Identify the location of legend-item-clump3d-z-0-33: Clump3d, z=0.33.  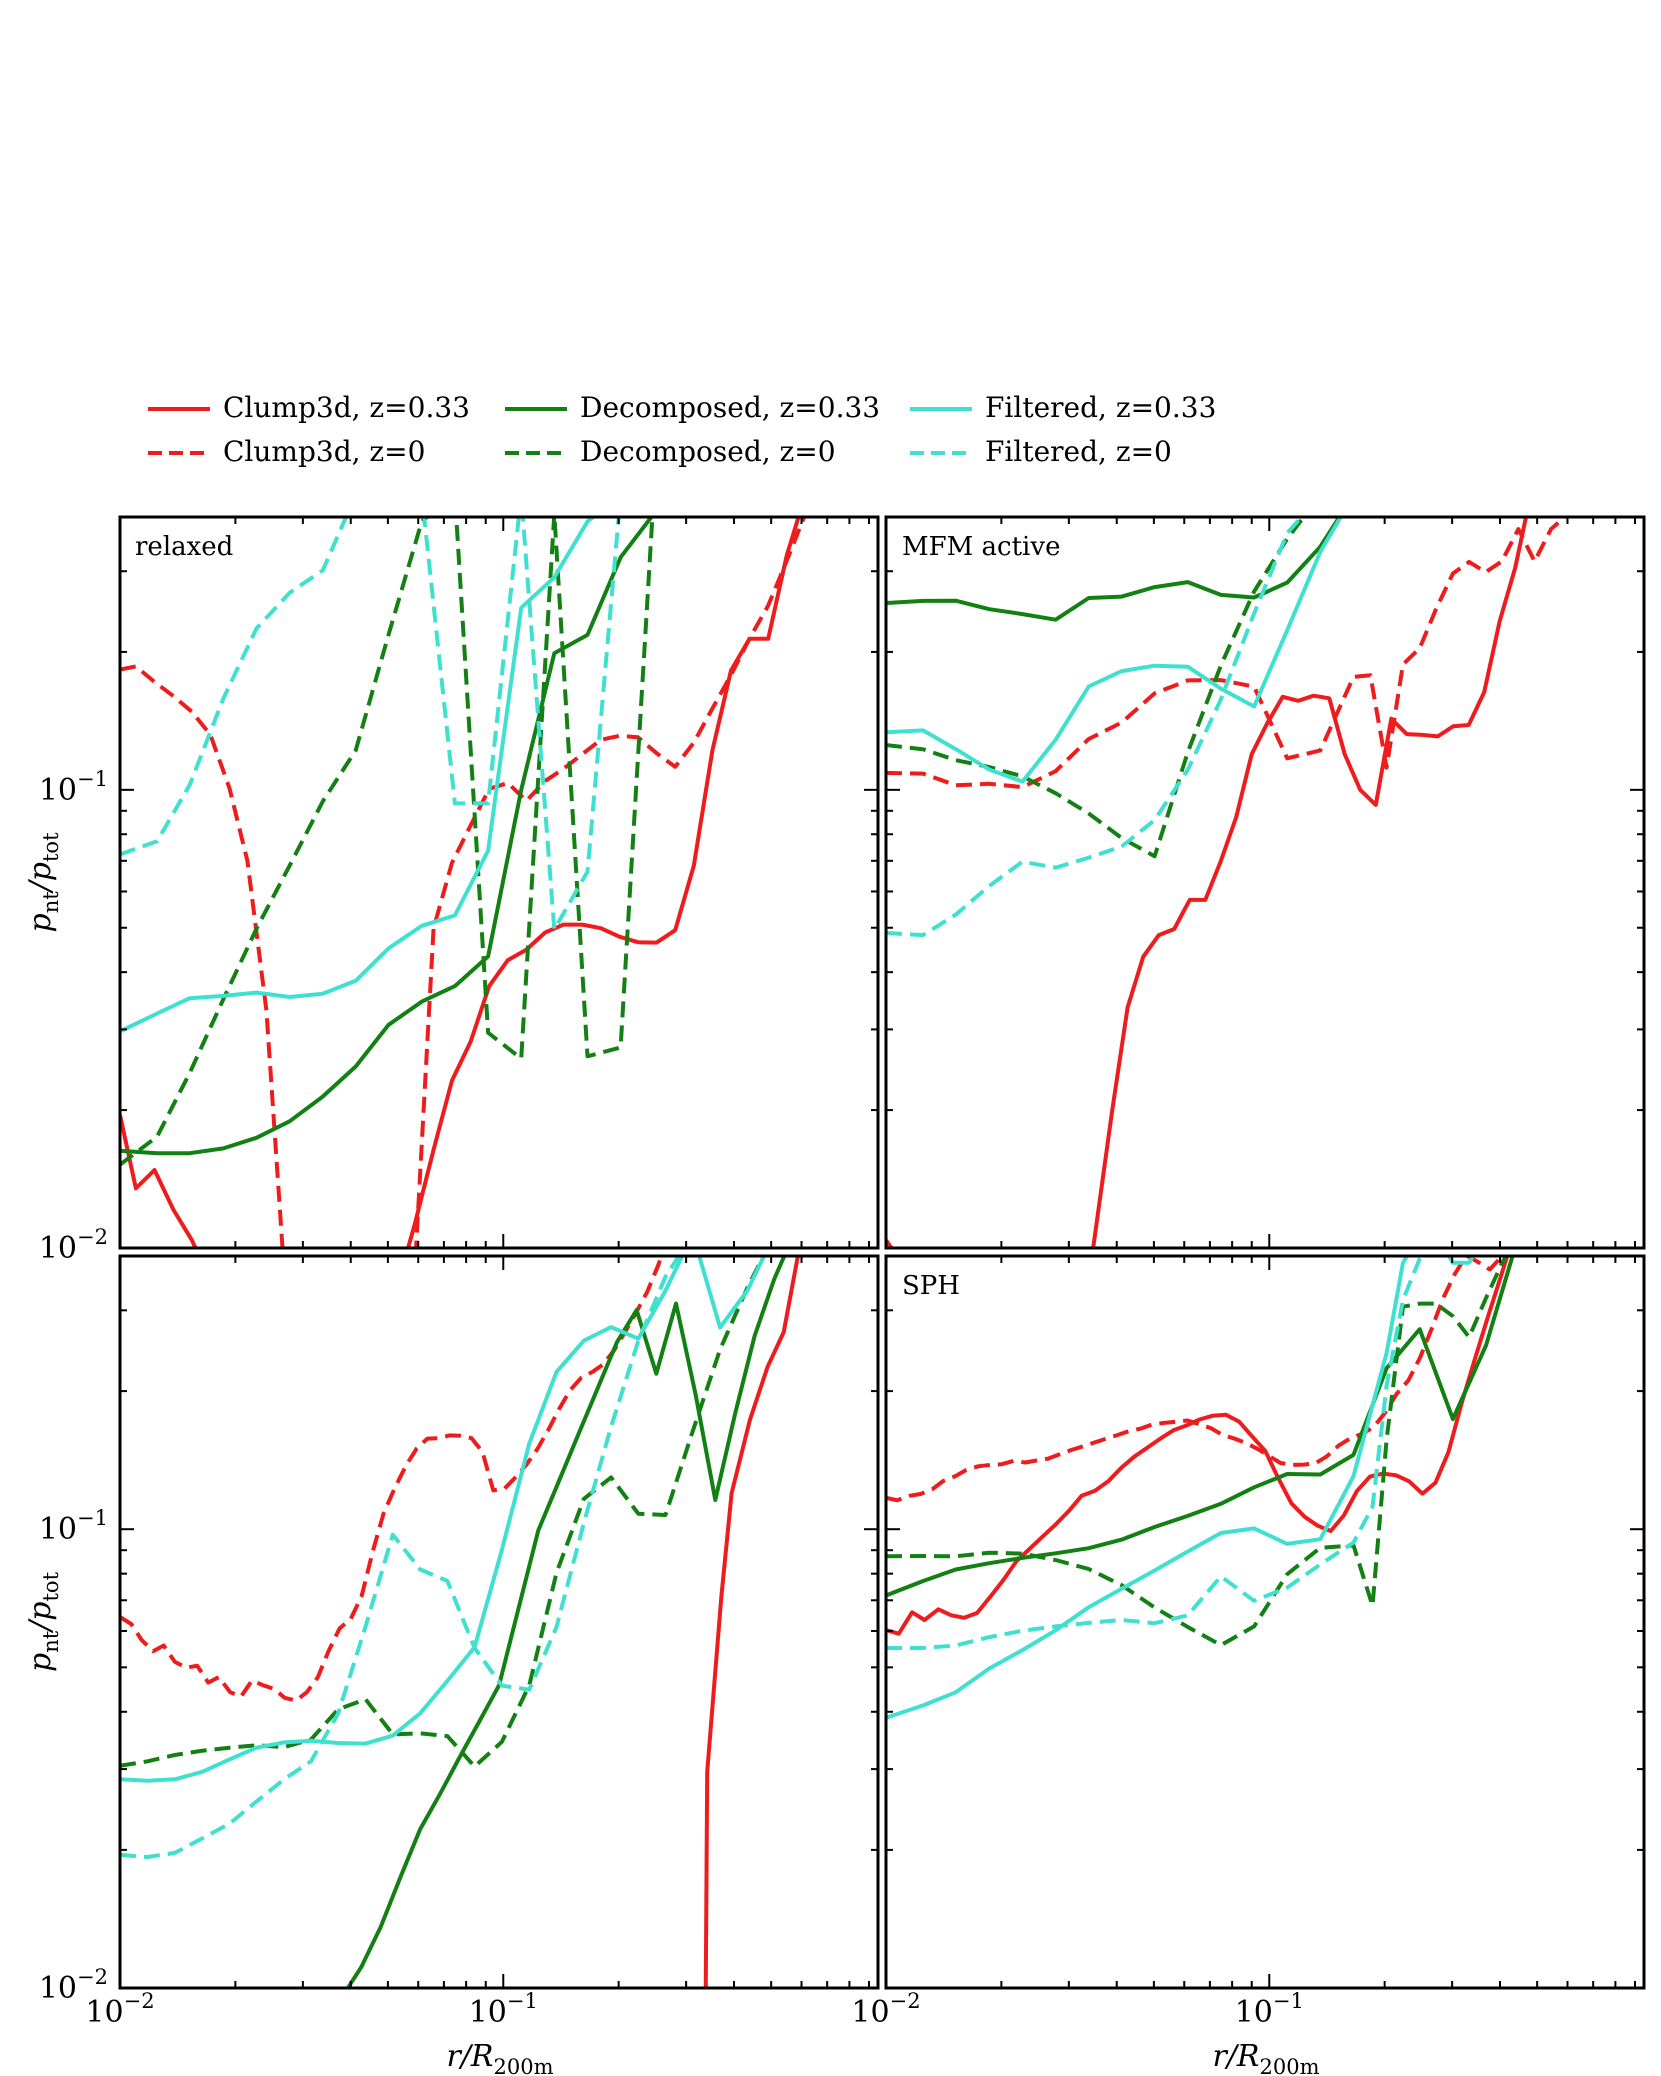
(309, 407).